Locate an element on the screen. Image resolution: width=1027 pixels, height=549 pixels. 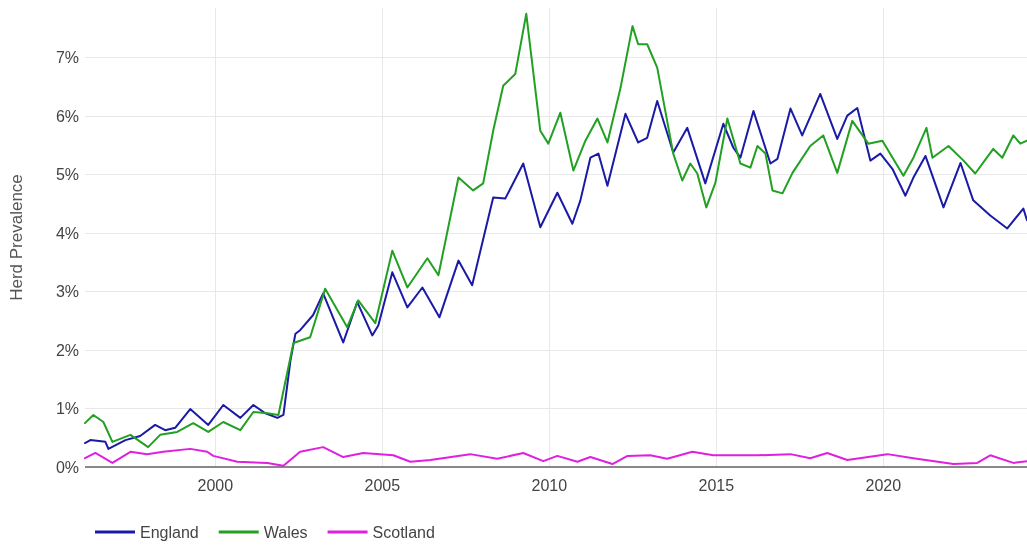
x-tick-label: 2005 is located at coordinates (382, 485).